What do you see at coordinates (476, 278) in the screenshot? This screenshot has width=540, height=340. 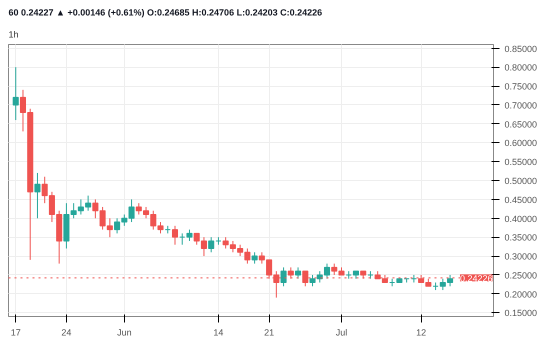 I see `ref-line-label: 0.24226` at bounding box center [476, 278].